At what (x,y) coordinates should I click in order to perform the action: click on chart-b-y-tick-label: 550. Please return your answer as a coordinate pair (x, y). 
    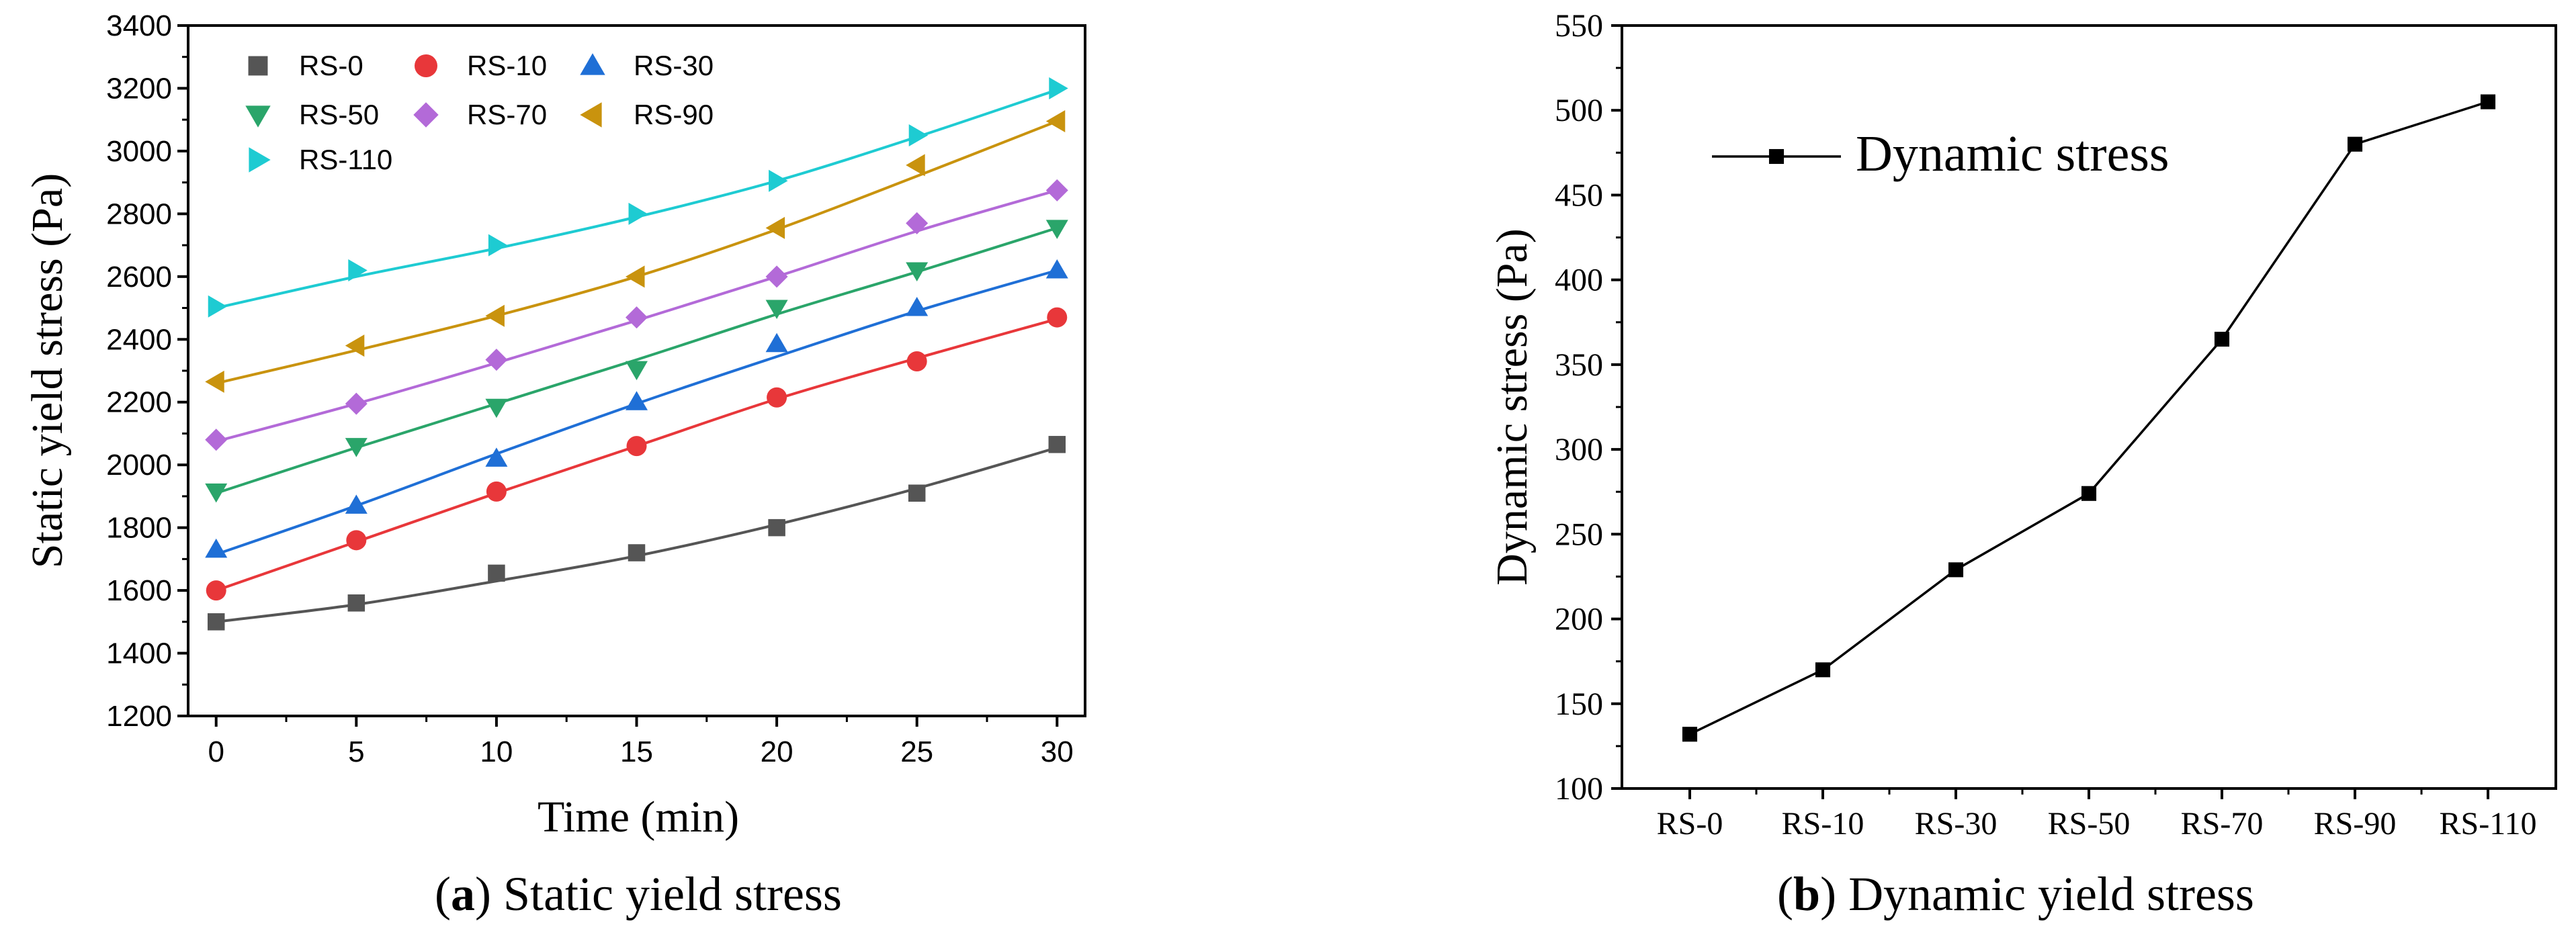
    Looking at the image, I should click on (1579, 26).